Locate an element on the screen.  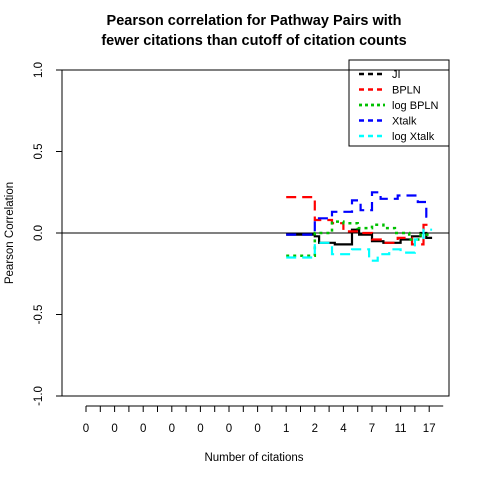
series-line-log-bpln is located at coordinates (359, 239).